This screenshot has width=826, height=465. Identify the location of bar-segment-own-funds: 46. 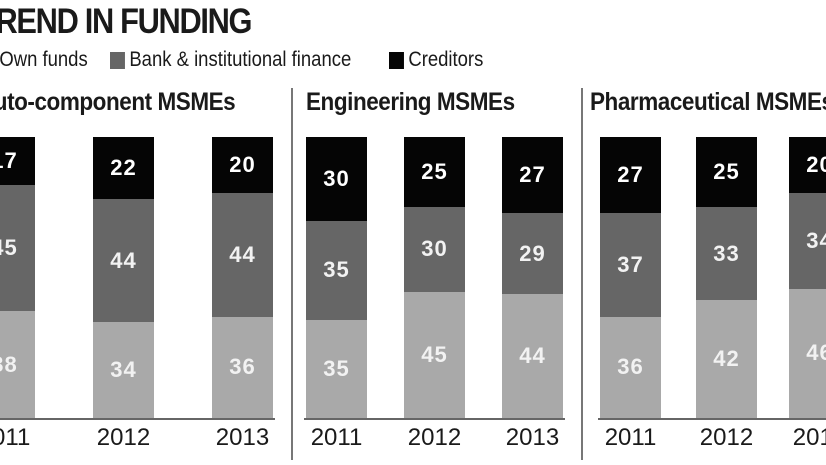
(807, 353).